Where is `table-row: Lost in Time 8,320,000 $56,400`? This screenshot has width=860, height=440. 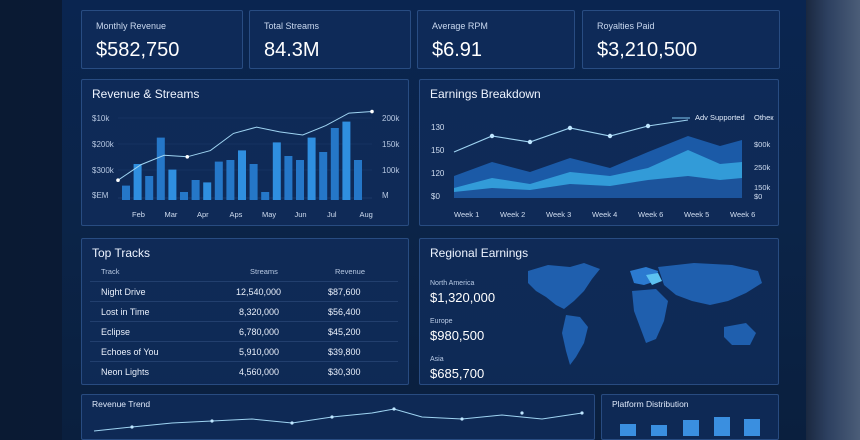
table-row: Lost in Time 8,320,000 $56,400 is located at coordinates (244, 311).